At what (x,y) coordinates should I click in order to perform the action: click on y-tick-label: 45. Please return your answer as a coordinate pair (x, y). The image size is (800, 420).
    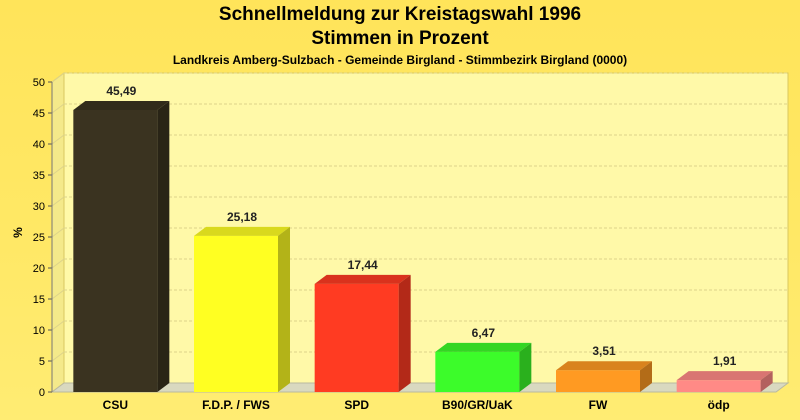
    Looking at the image, I should click on (39, 114).